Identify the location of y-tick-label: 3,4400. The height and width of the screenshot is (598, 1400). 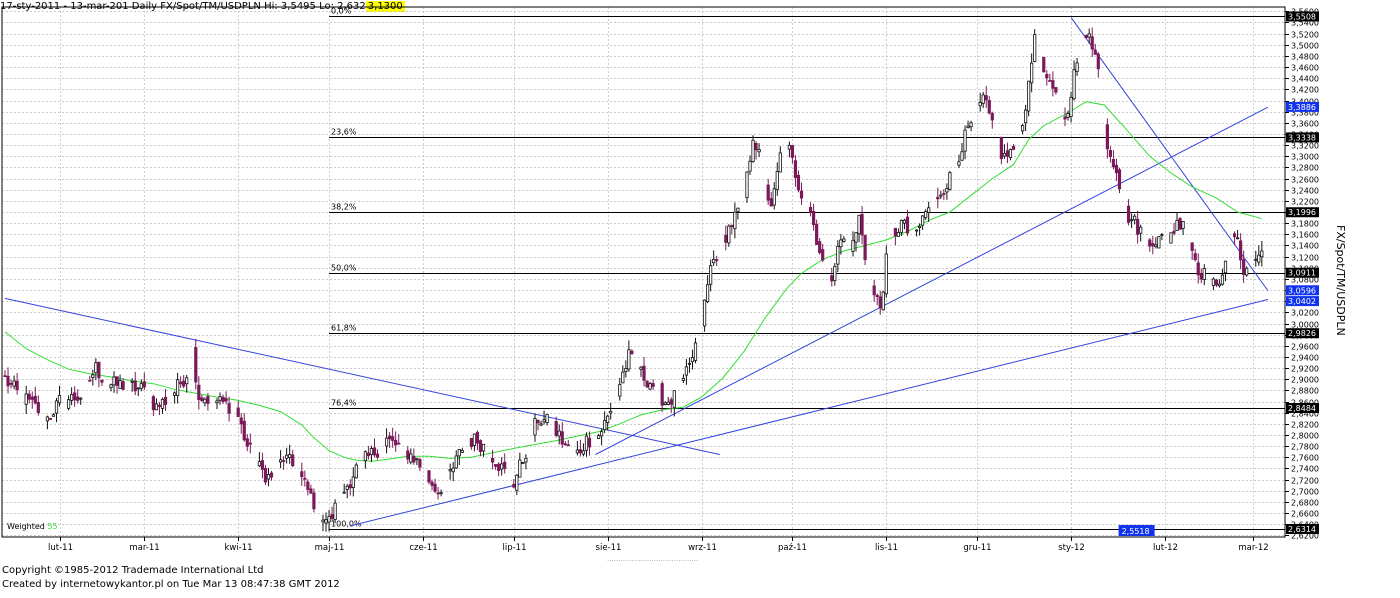
(1305, 79).